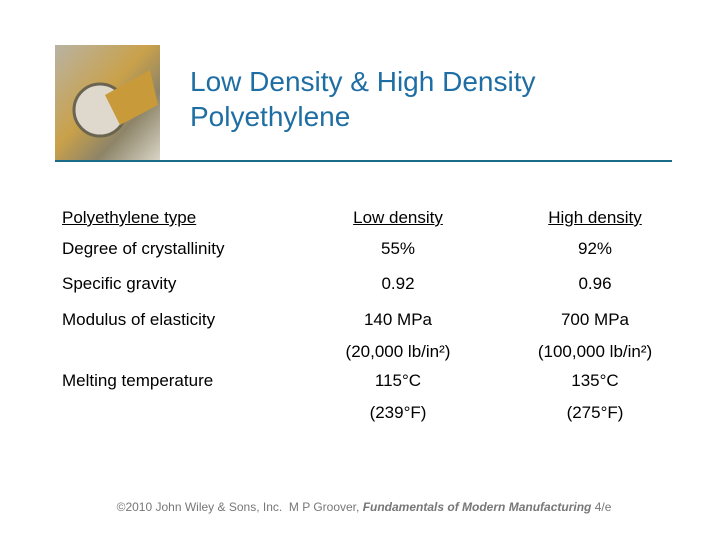 This screenshot has height=546, width=728. I want to click on table-cell: 92%, so click(595, 248).